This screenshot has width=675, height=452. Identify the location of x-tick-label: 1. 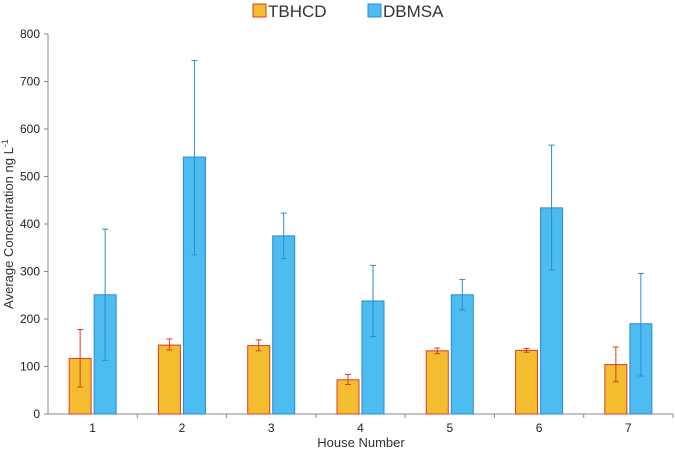
(92, 428).